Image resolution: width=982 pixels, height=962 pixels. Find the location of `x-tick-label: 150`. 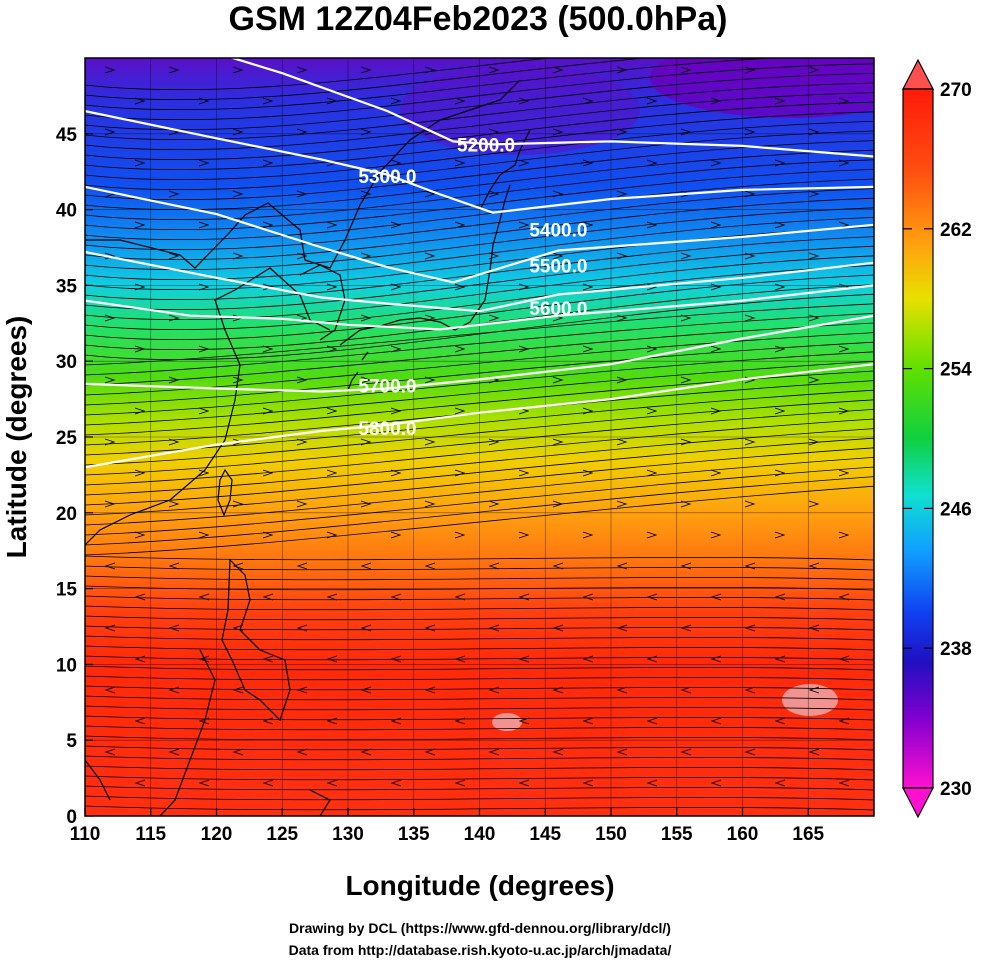

x-tick-label: 150 is located at coordinates (611, 834).